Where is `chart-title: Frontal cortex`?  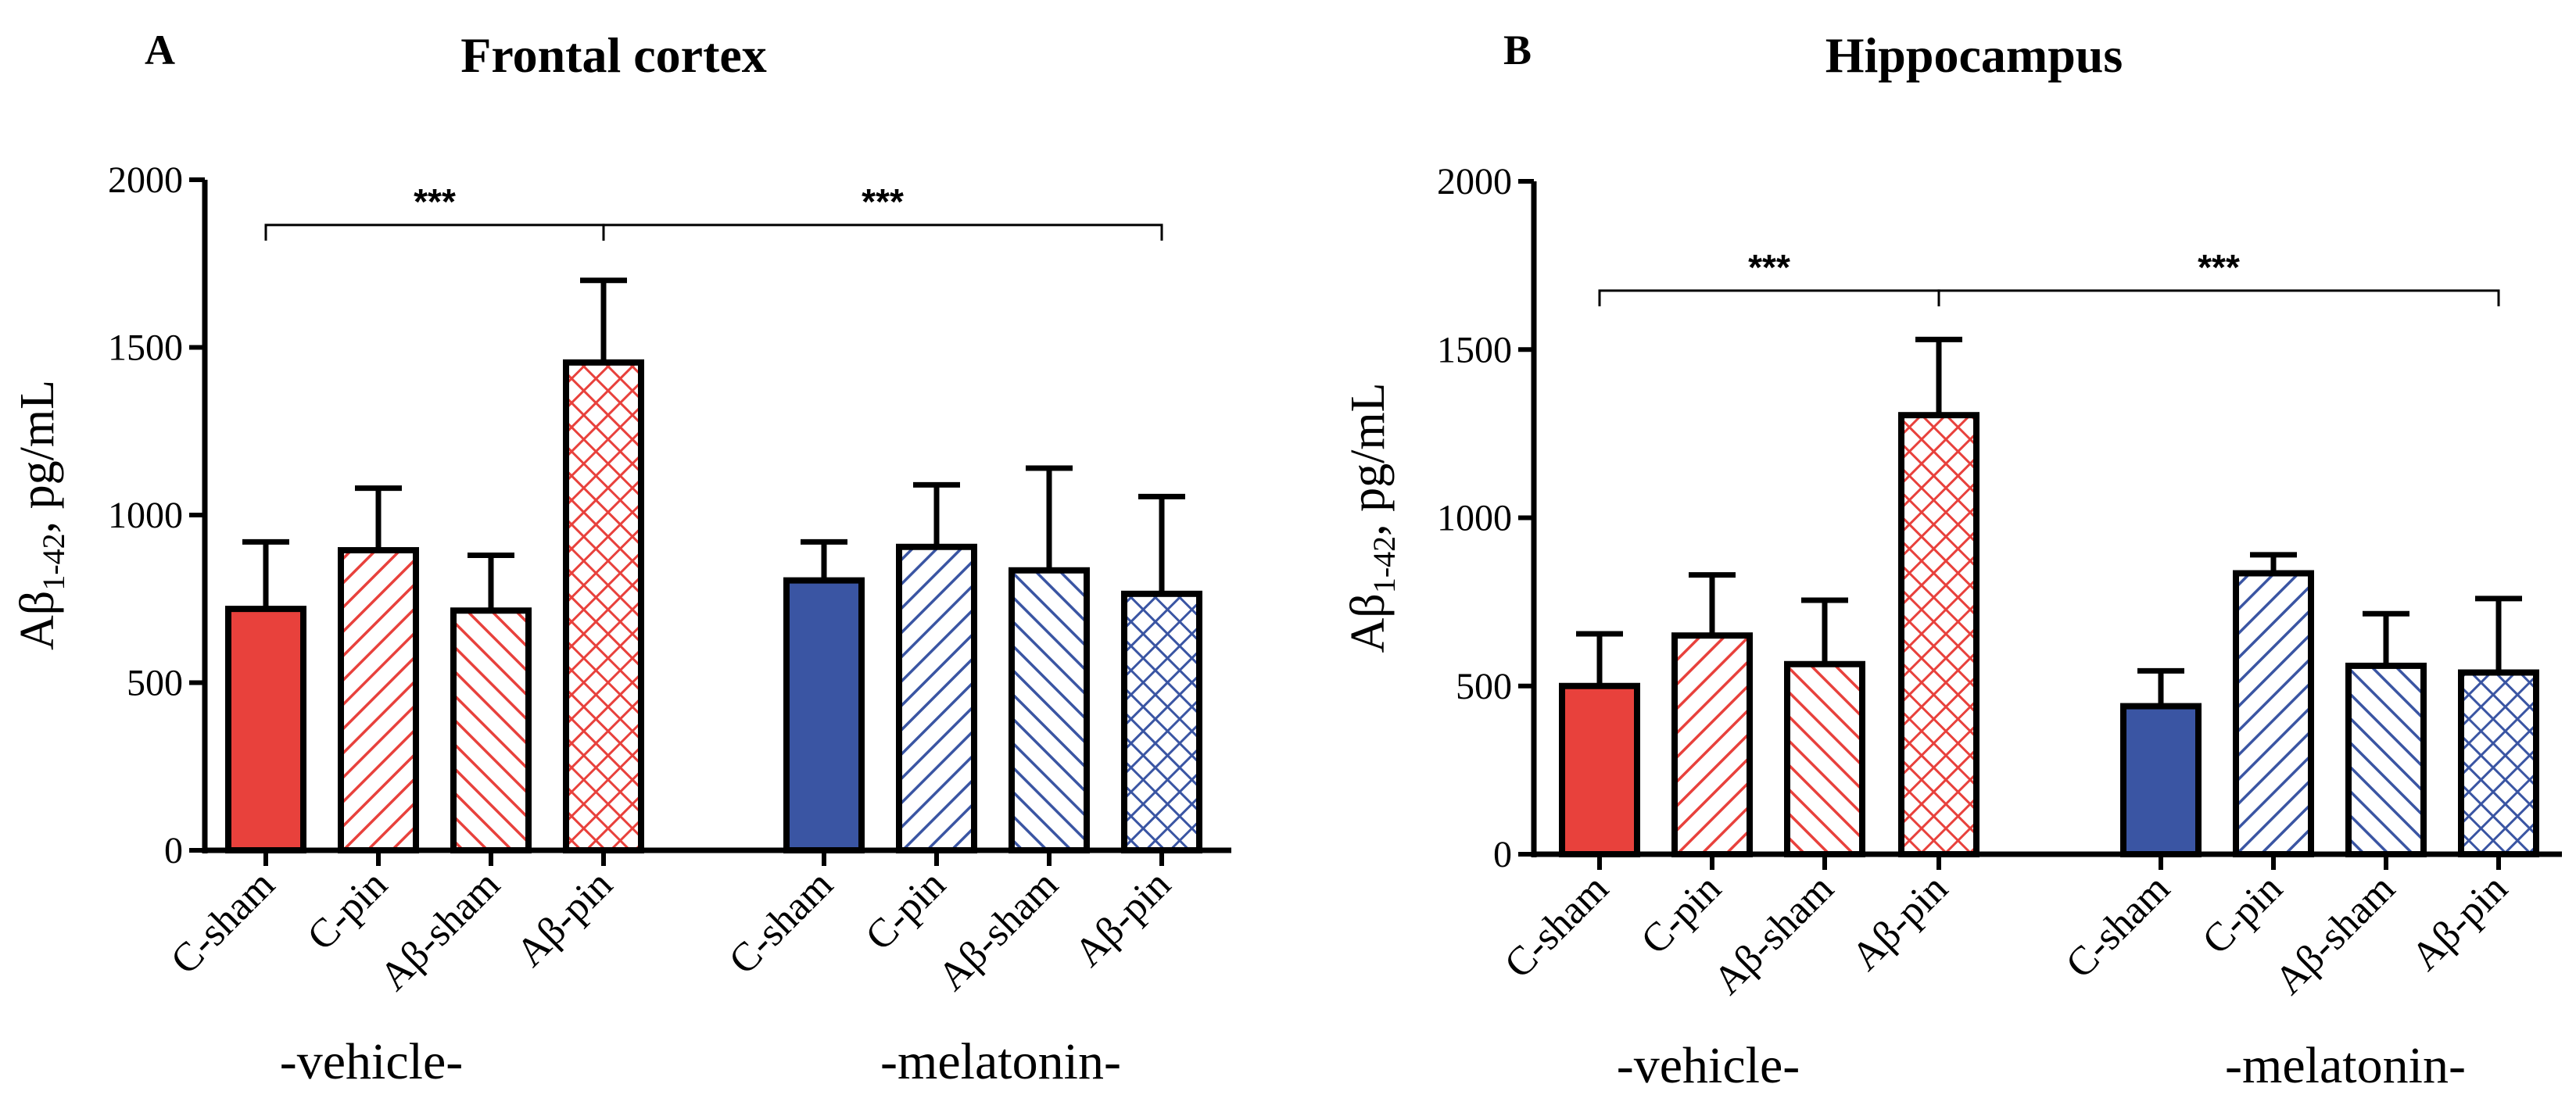
chart-title: Frontal cortex is located at coordinates (613, 55).